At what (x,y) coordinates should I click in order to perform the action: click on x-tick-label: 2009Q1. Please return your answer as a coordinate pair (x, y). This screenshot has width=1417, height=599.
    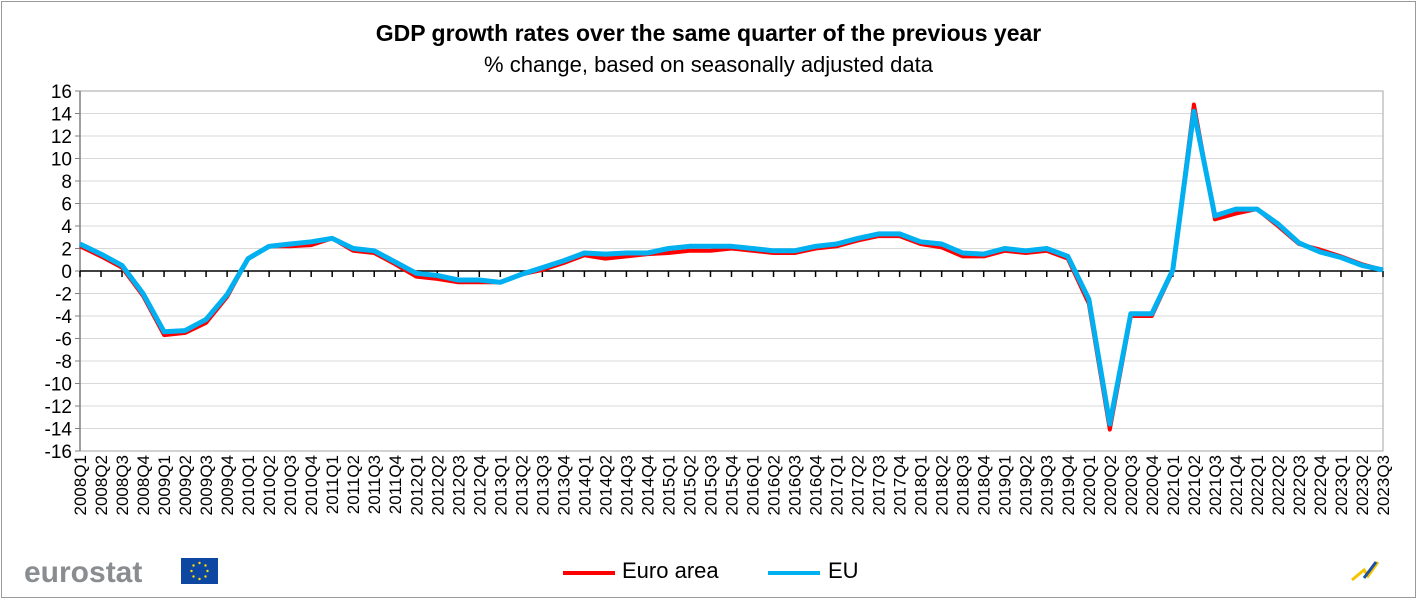
    Looking at the image, I should click on (164, 485).